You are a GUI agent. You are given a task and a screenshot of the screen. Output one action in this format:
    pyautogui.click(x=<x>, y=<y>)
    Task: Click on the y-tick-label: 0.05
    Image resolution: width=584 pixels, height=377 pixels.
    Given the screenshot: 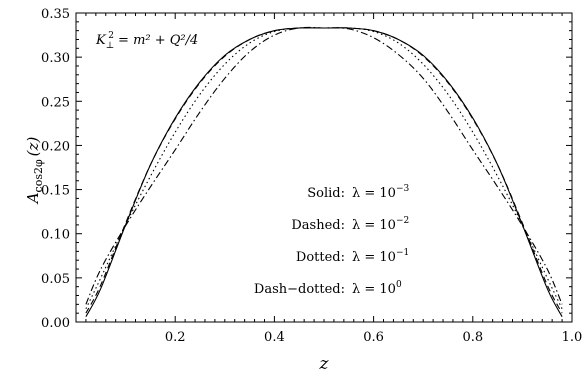 What is the action you would take?
    pyautogui.click(x=55, y=279)
    